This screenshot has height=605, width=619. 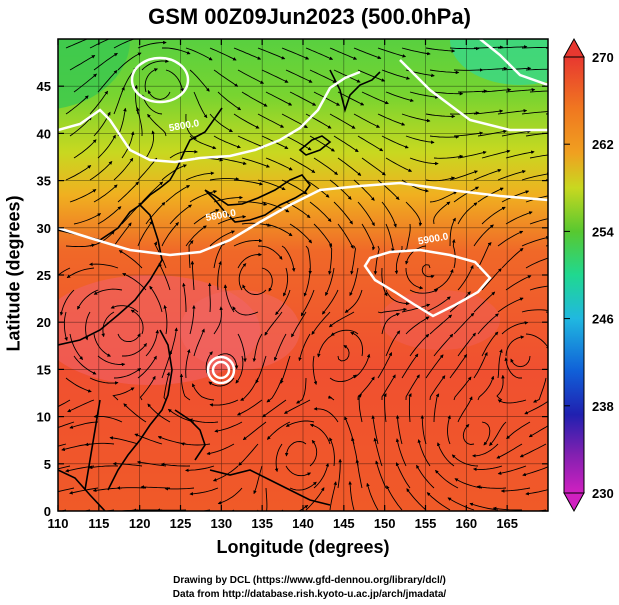 I want to click on x-tick-label: 110, so click(x=58, y=523).